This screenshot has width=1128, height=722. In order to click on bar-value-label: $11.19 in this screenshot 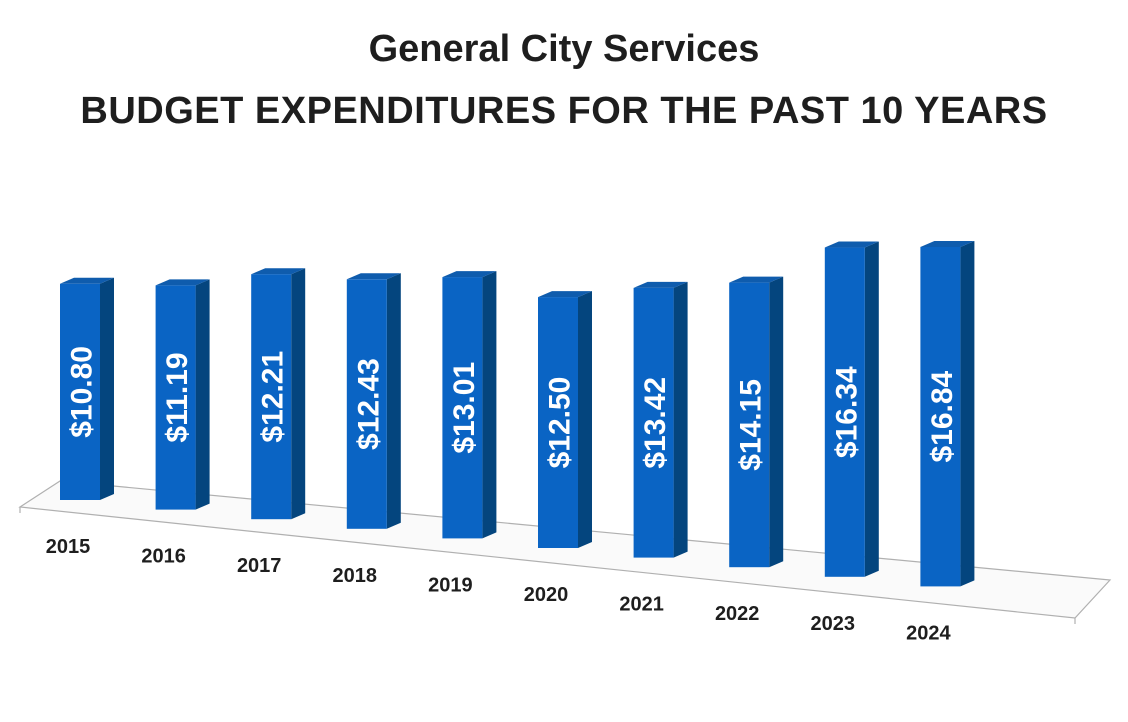, I will do `click(177, 397)`.